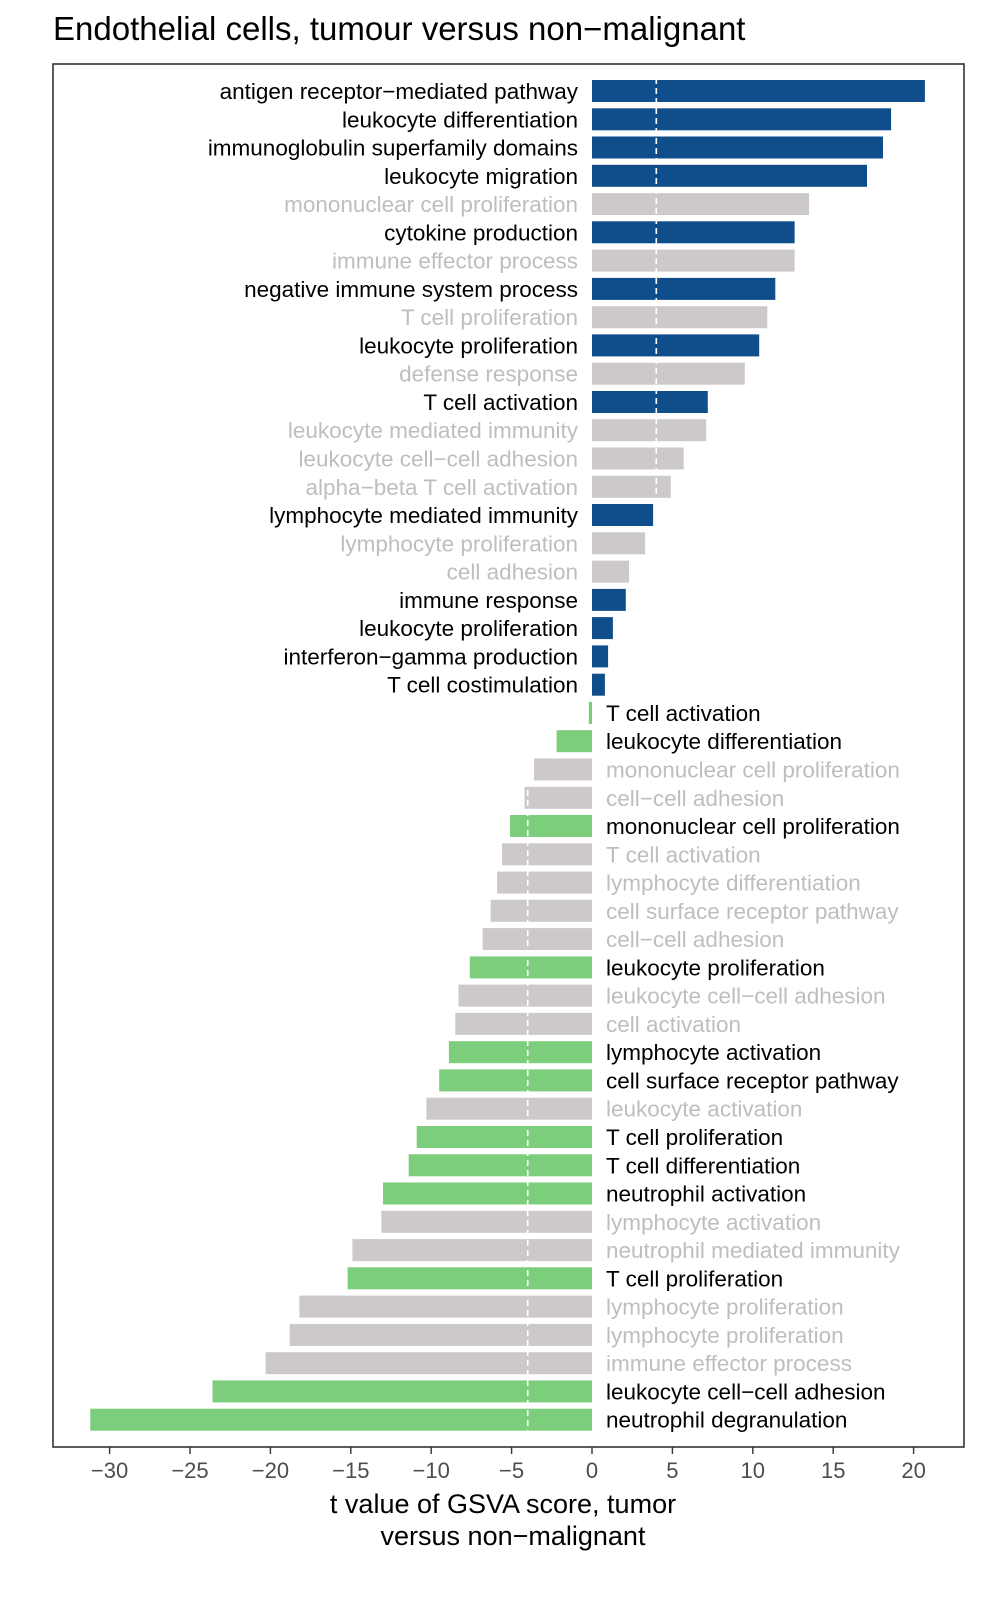  Describe the element at coordinates (512, 572) in the screenshot. I see `bar-label: cell adhesion` at that location.